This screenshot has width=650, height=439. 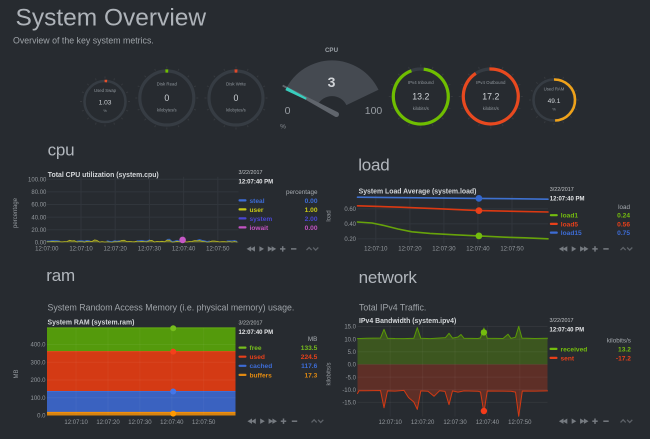 What do you see at coordinates (349, 404) in the screenshot?
I see `svg-text: -15.0` at bounding box center [349, 404].